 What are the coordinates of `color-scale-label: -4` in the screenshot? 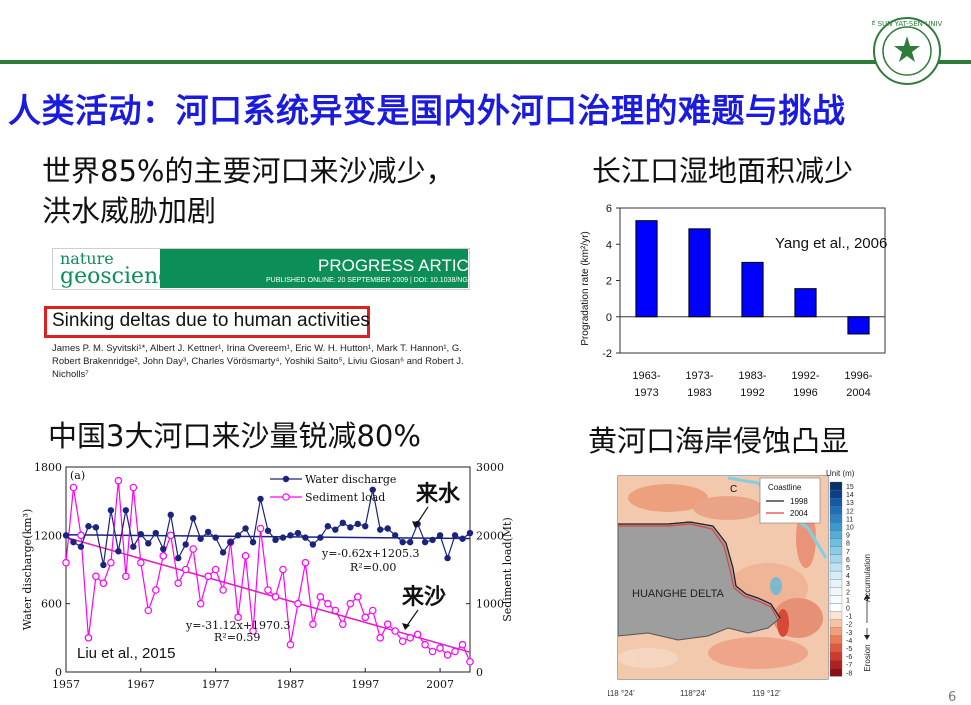 It's located at (849, 641).